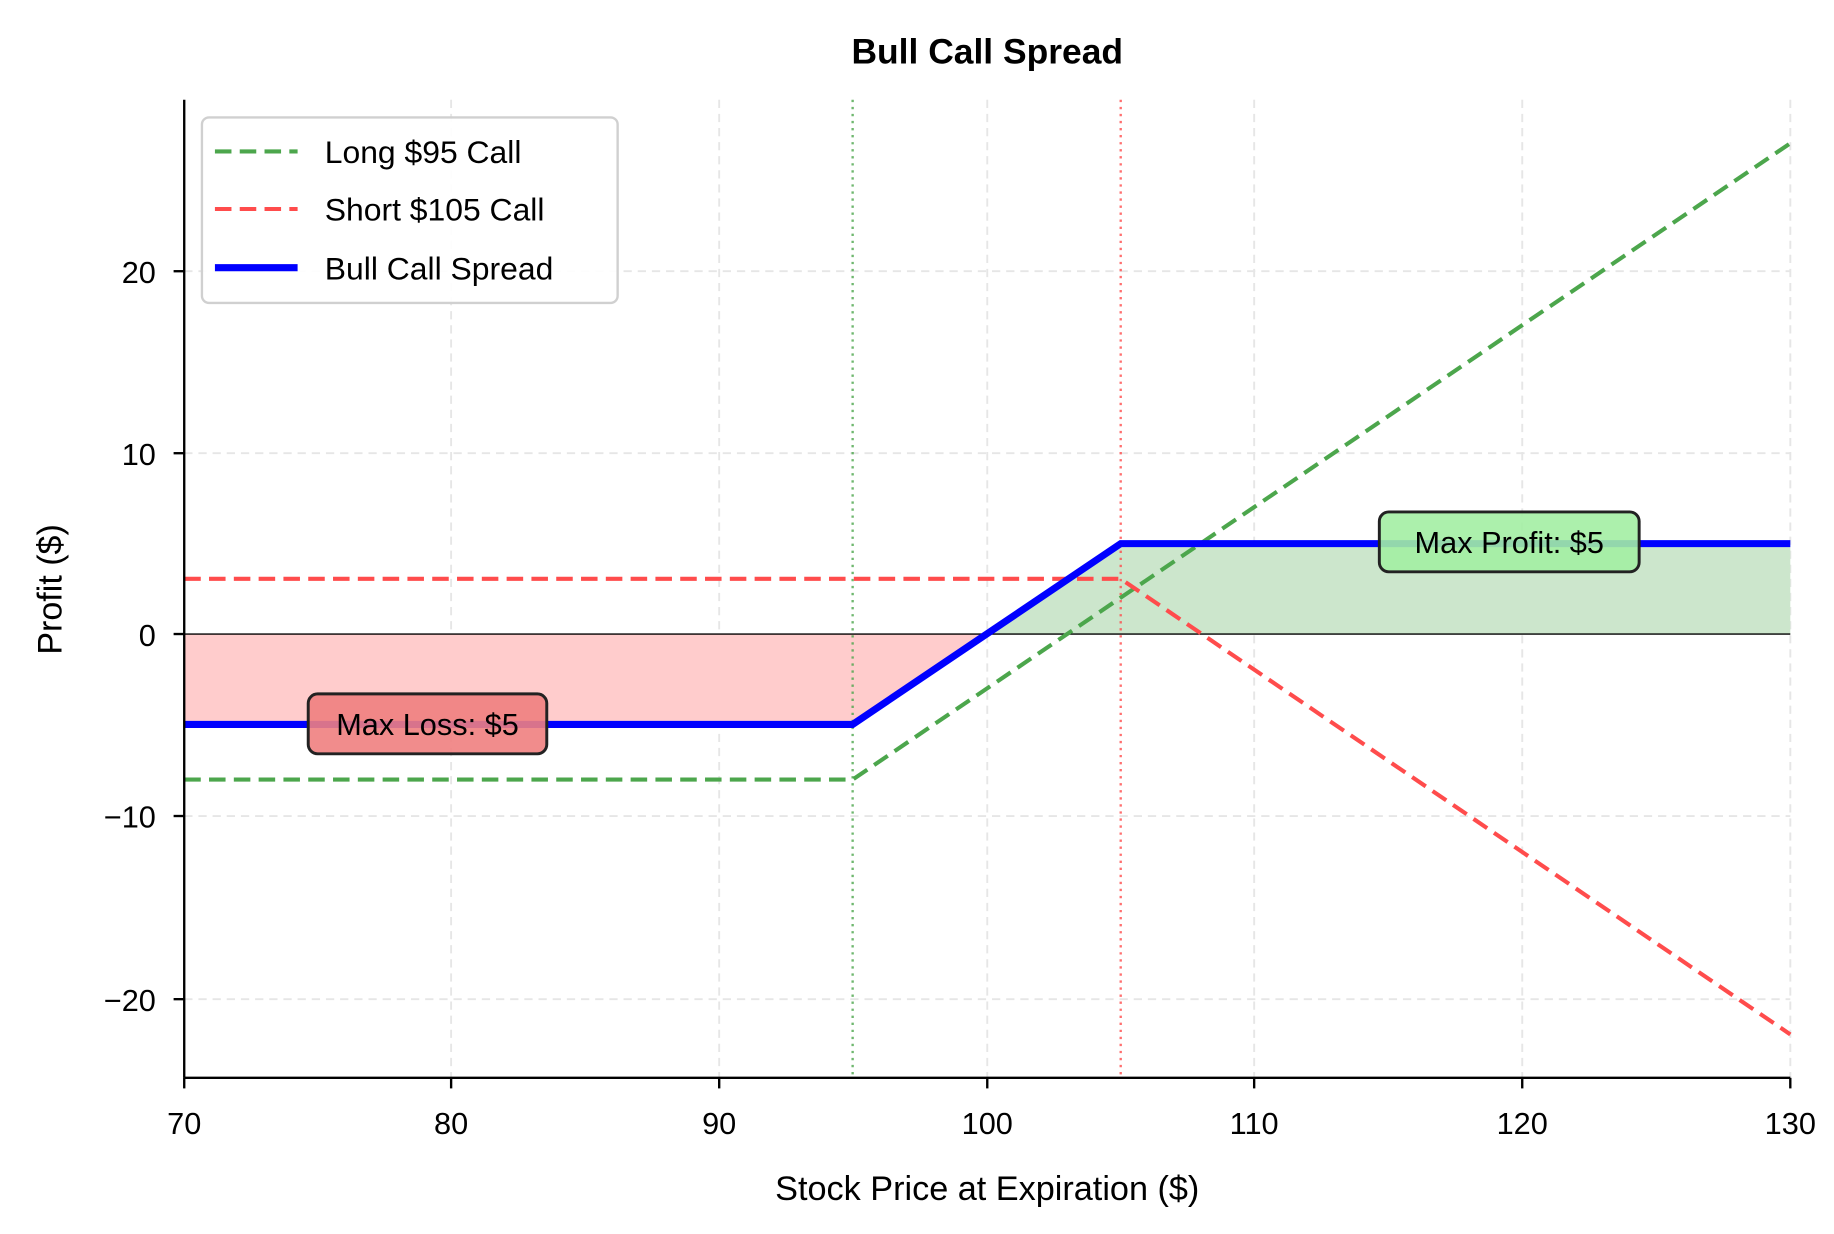 Image resolution: width=1834 pixels, height=1234 pixels. What do you see at coordinates (987, 1189) in the screenshot?
I see `x-axis-label: Stock Price at Expiration ($)` at bounding box center [987, 1189].